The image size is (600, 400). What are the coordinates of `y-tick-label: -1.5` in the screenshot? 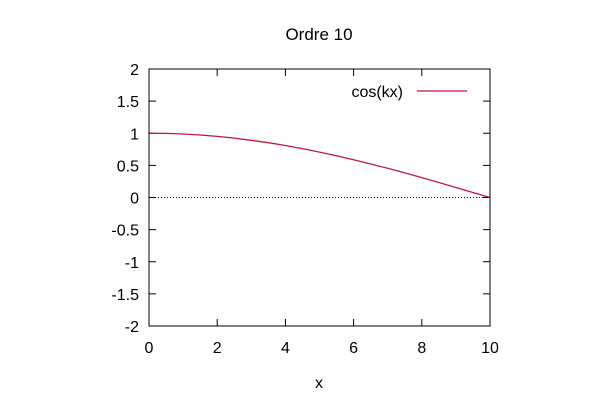 It's located at (125, 295).